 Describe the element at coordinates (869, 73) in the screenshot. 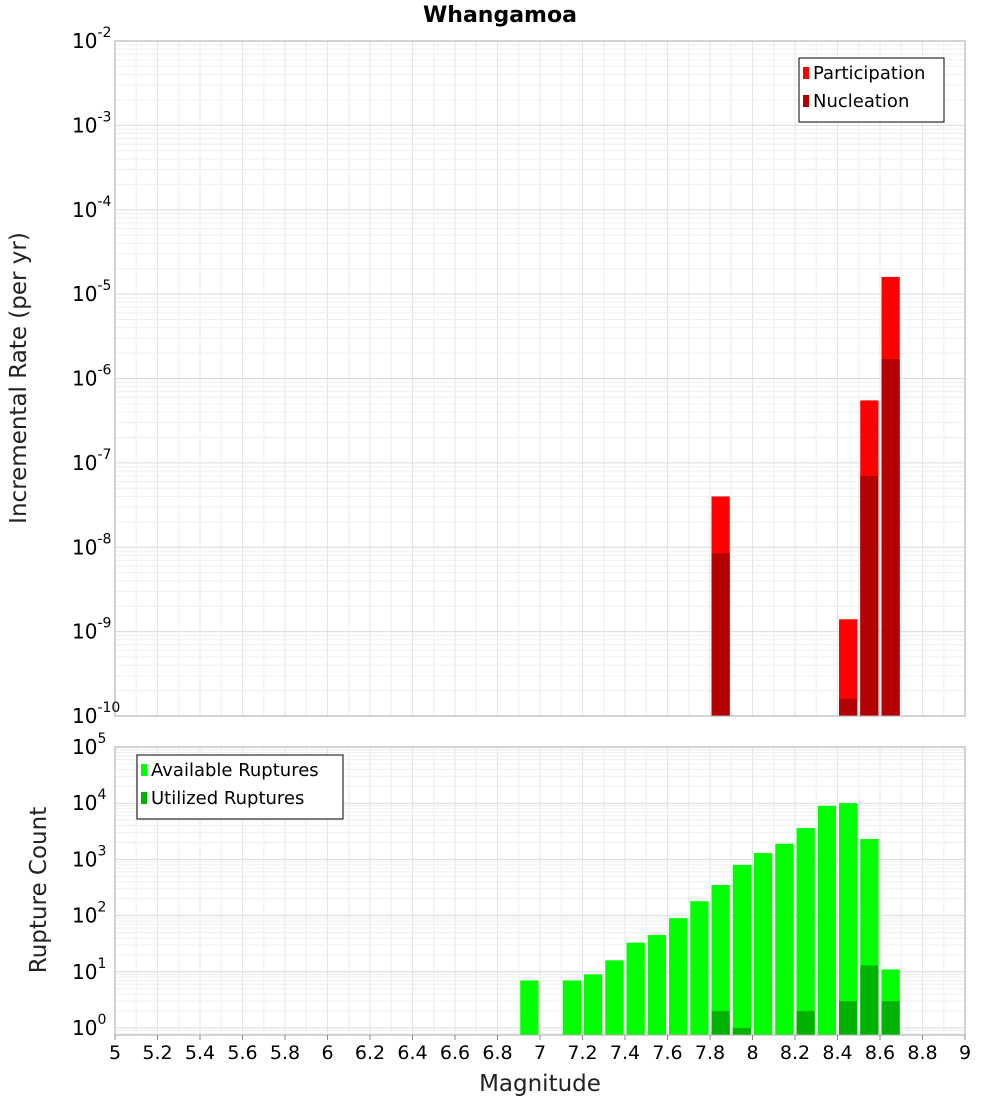

I see `legend-label: Participation` at that location.